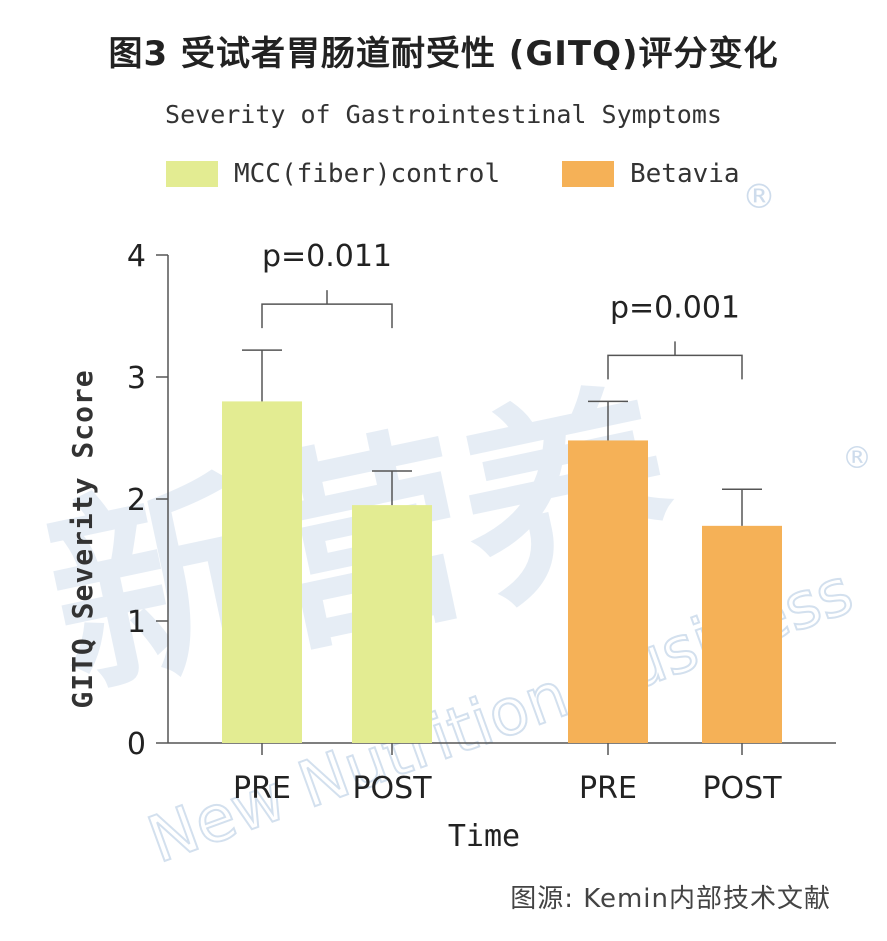  I want to click on chart-subtitle: Severity of Gastrointestinal Symptoms, so click(443, 114).